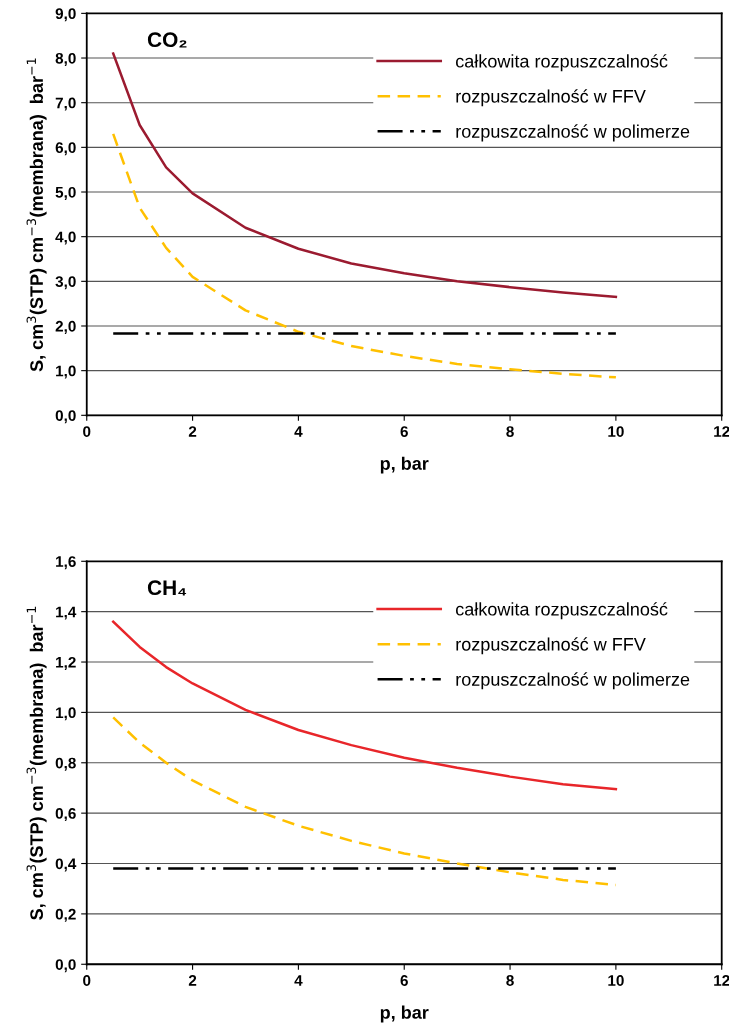 Image resolution: width=729 pixels, height=1028 pixels. What do you see at coordinates (66, 613) in the screenshot?
I see `y-tick-label: 1,4` at bounding box center [66, 613].